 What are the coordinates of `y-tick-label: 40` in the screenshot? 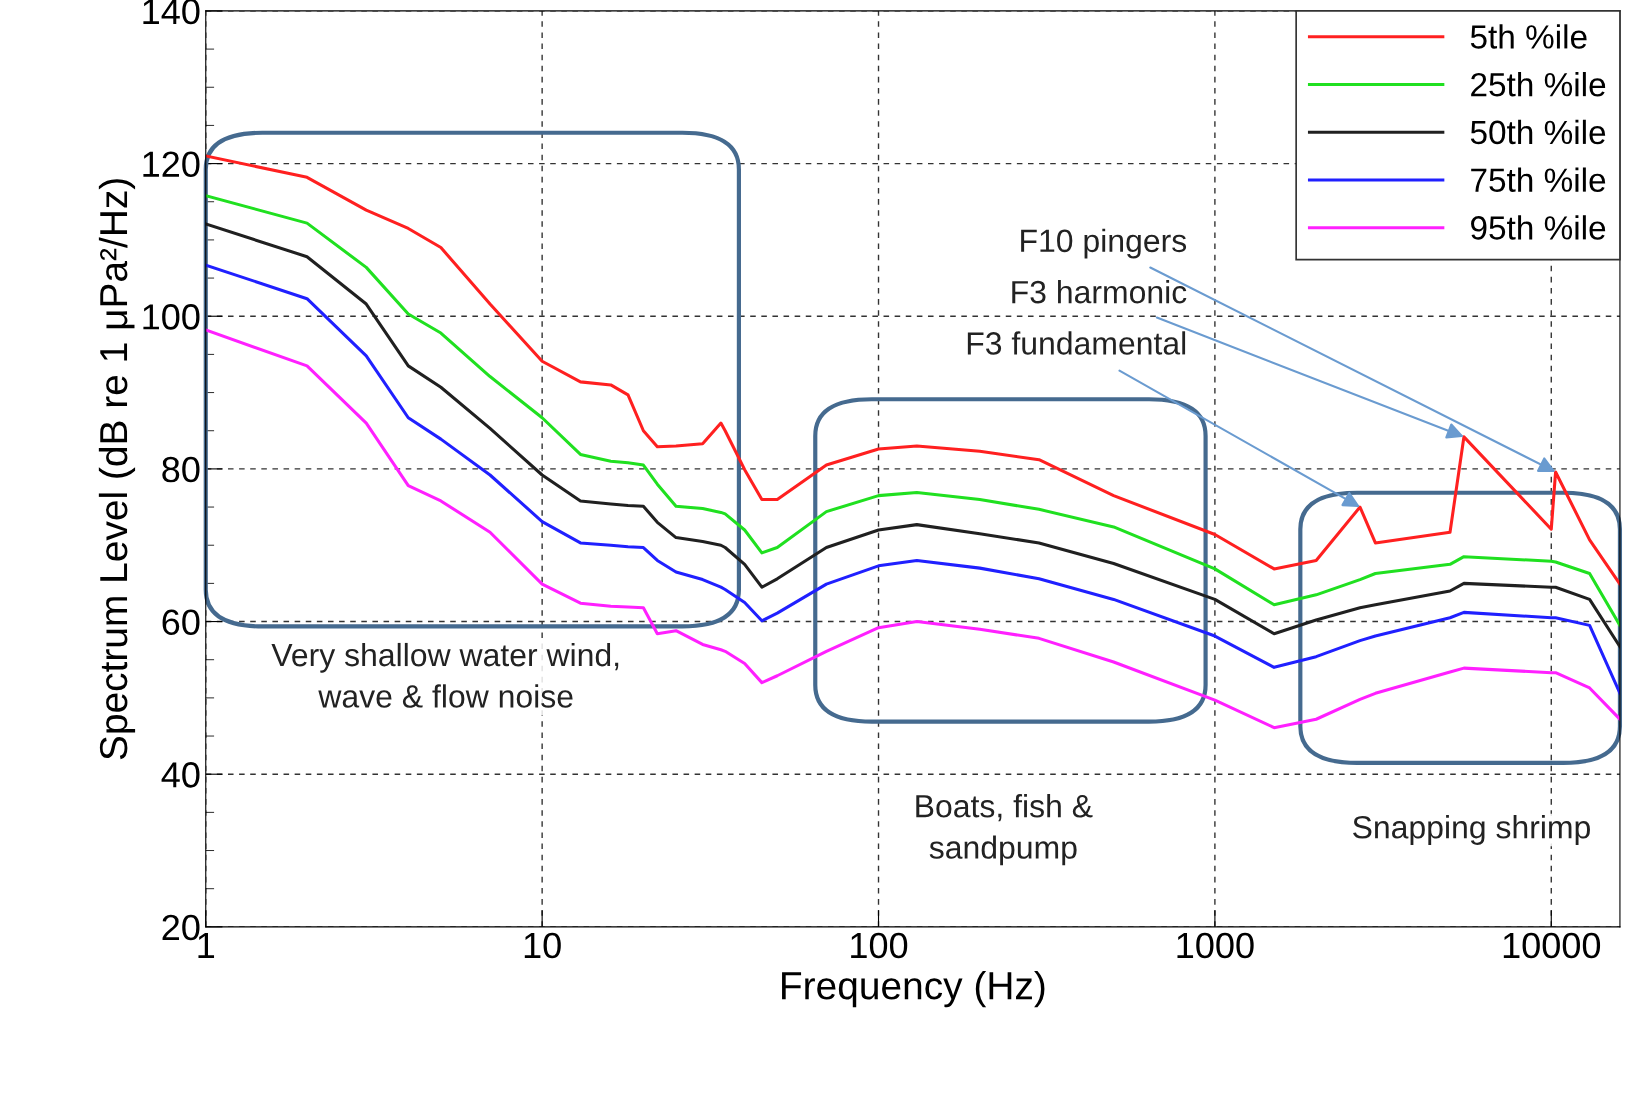 It's located at (180, 775).